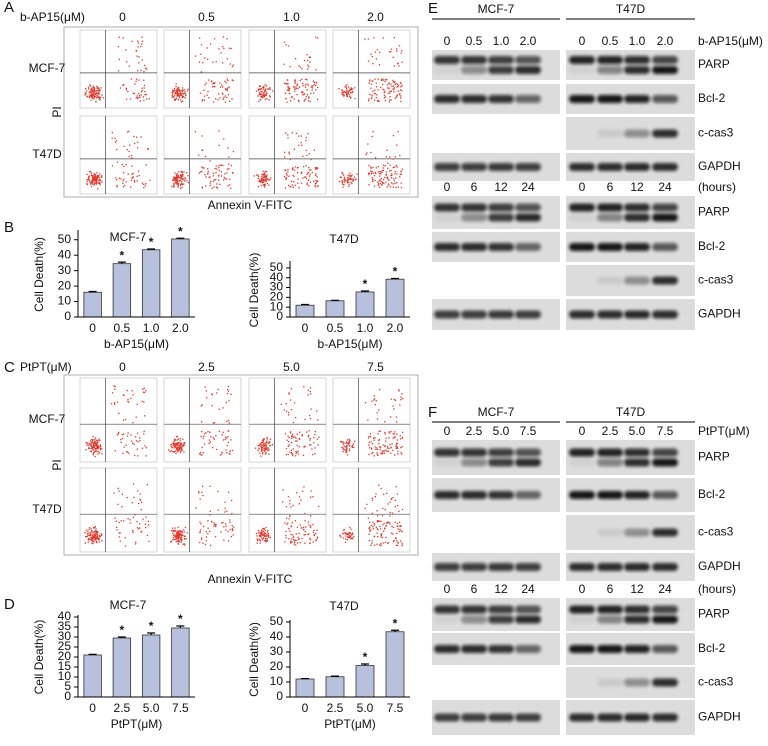 This screenshot has height=746, width=768. Describe the element at coordinates (433, 8) in the screenshot. I see `panel-label: E` at that location.